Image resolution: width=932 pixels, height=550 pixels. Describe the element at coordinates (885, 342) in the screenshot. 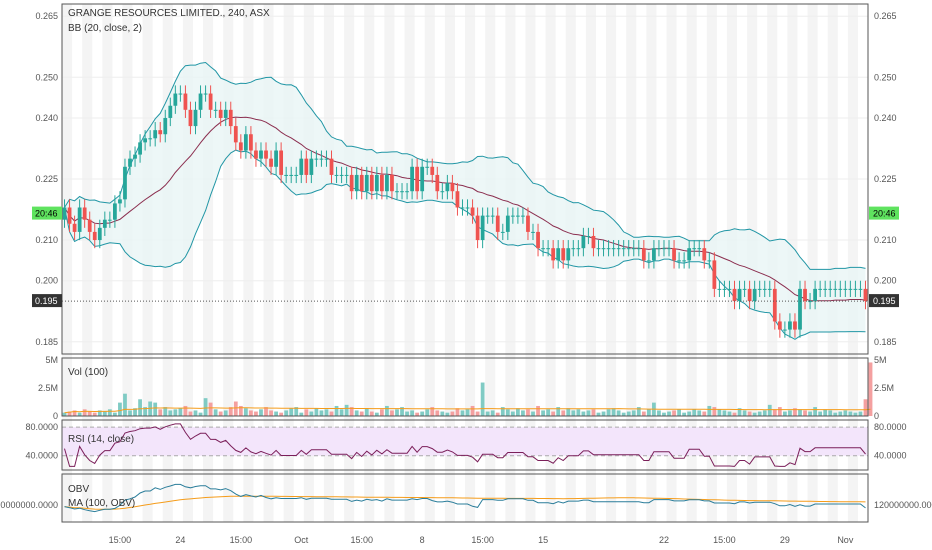

I see `price-tick-right: 0.185` at that location.